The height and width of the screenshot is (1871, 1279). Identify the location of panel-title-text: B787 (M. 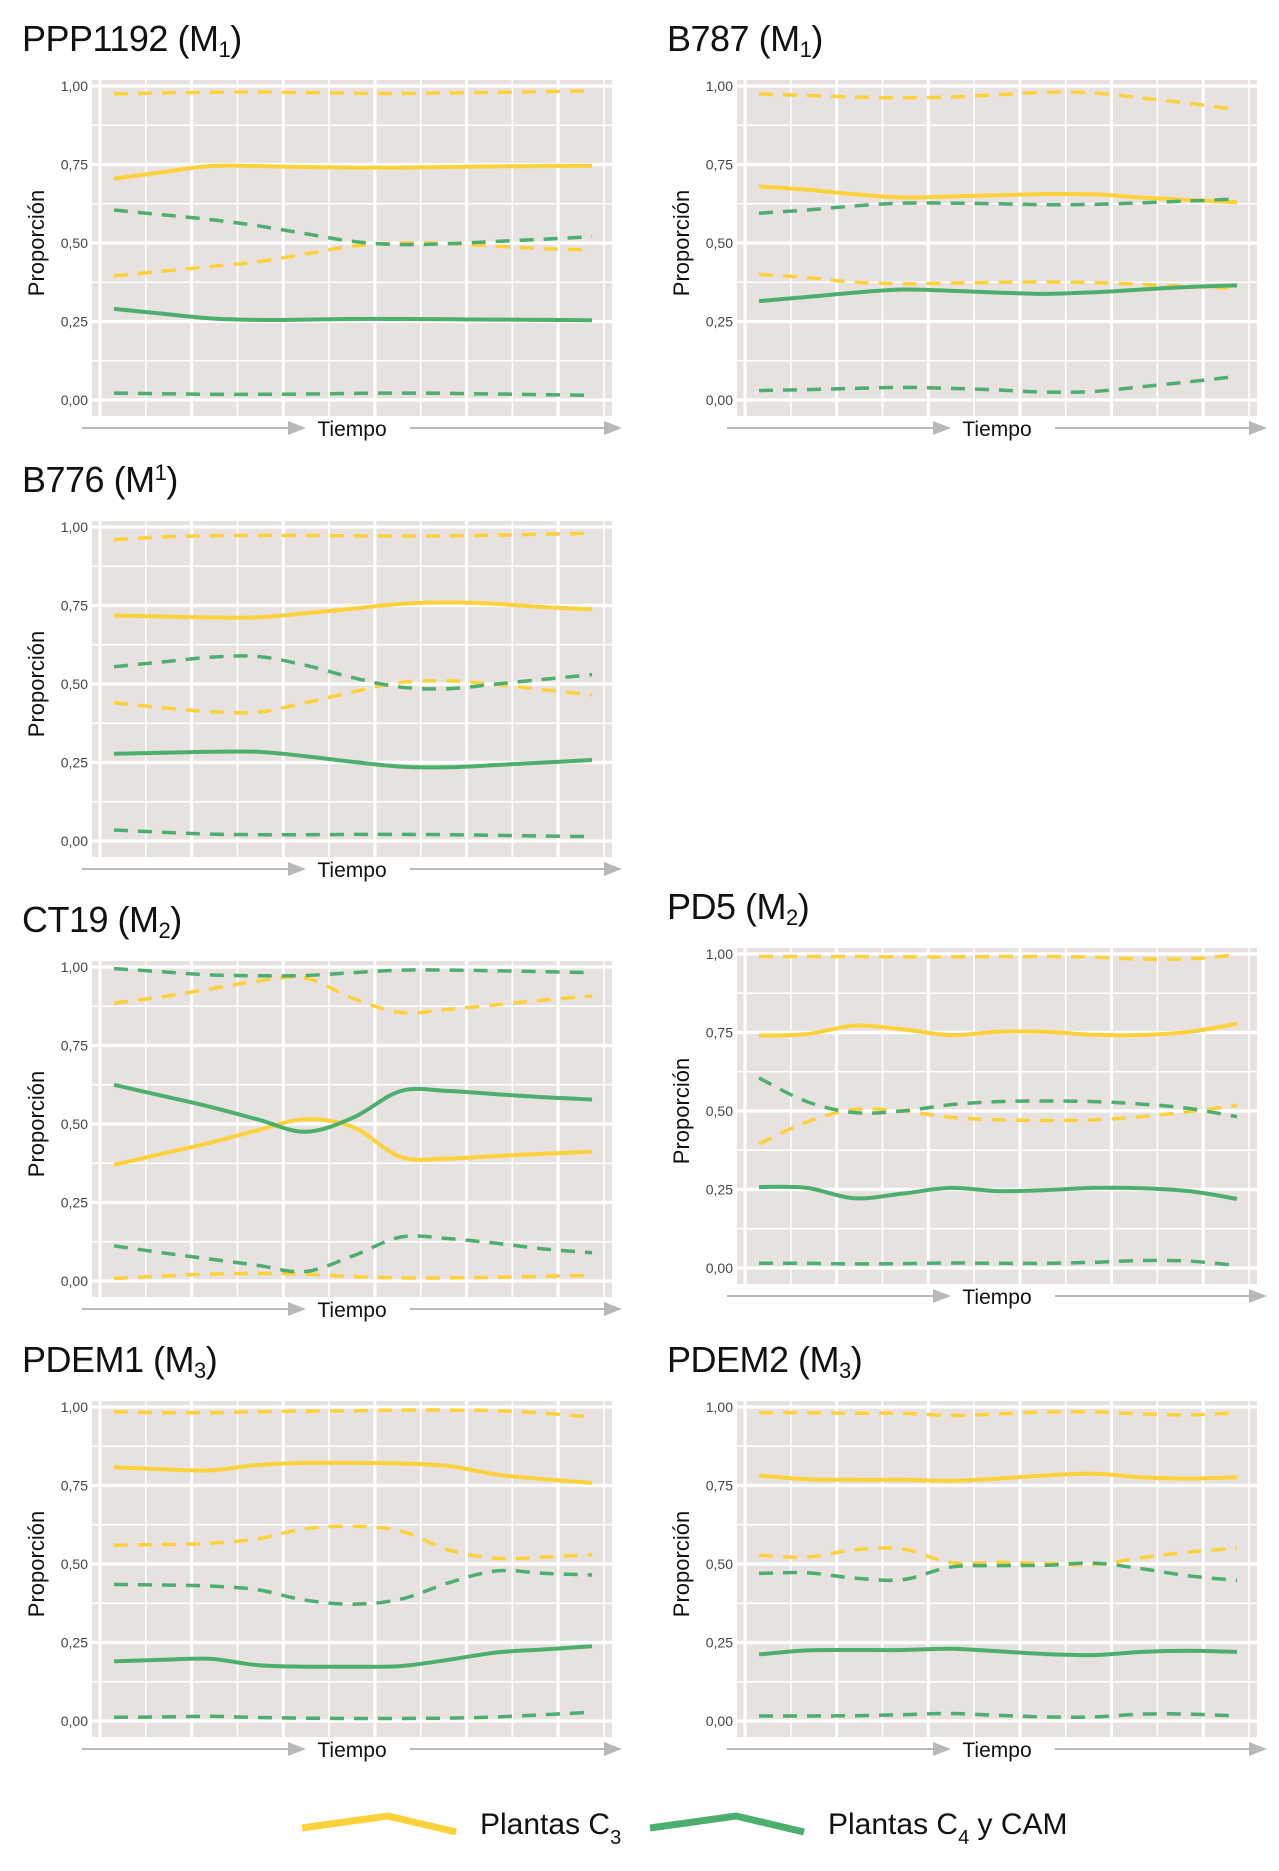
(733, 38).